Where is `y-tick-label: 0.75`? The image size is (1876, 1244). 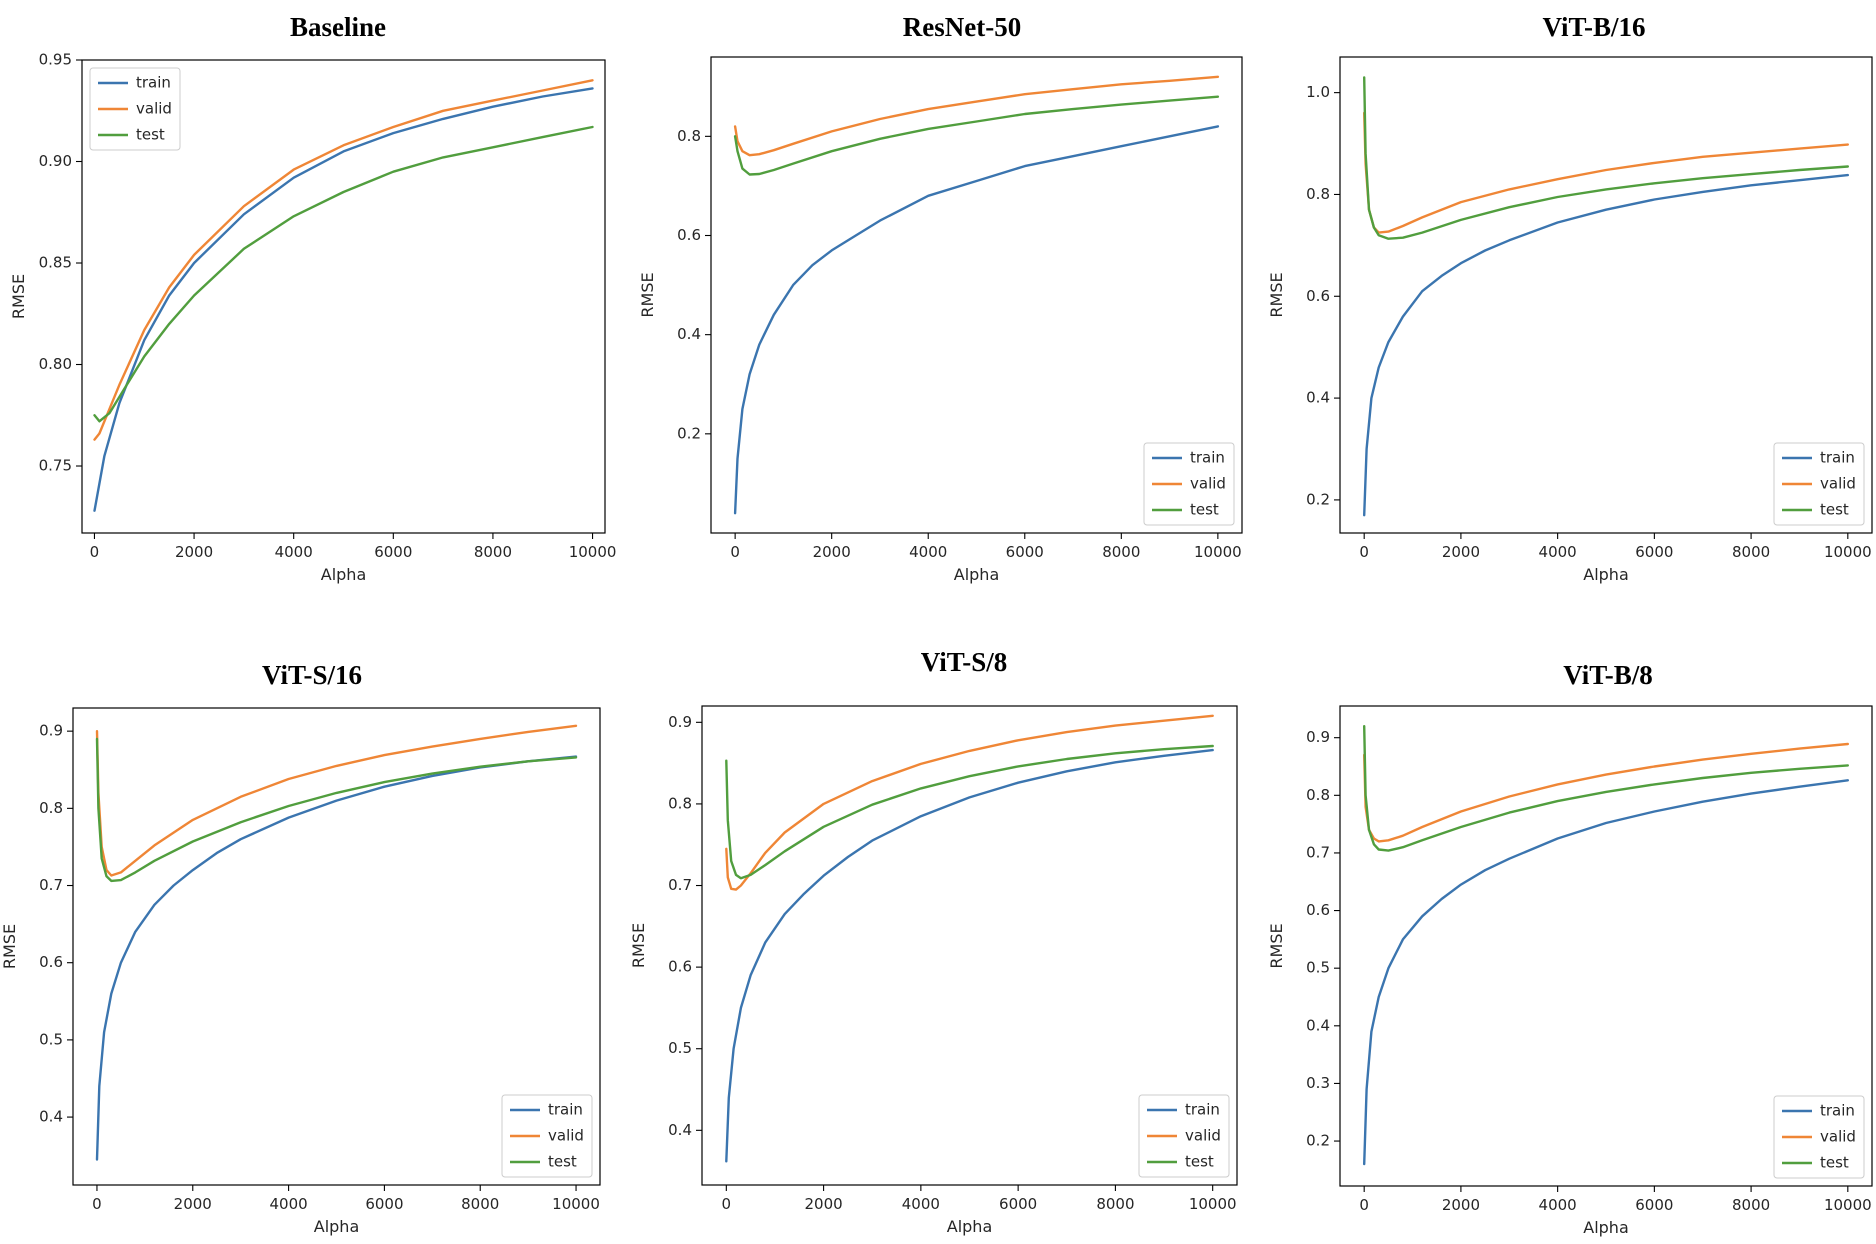 y-tick-label: 0.75 is located at coordinates (55, 466).